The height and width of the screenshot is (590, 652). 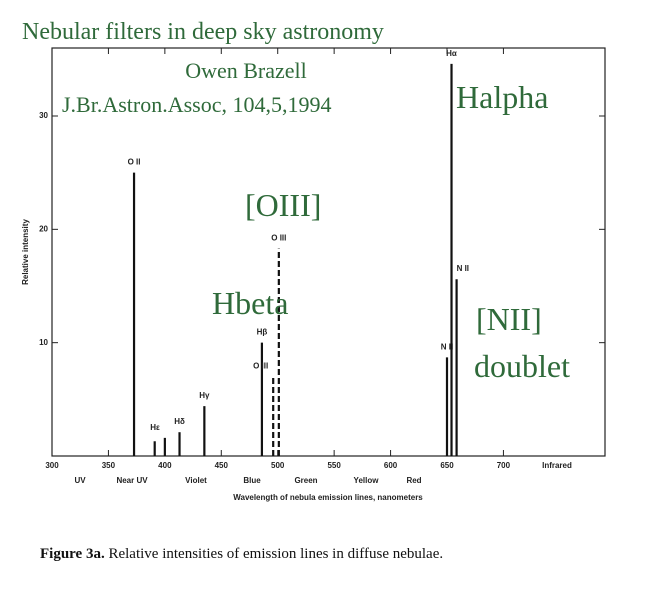 What do you see at coordinates (334, 465) in the screenshot?
I see `x-tick-label: 550` at bounding box center [334, 465].